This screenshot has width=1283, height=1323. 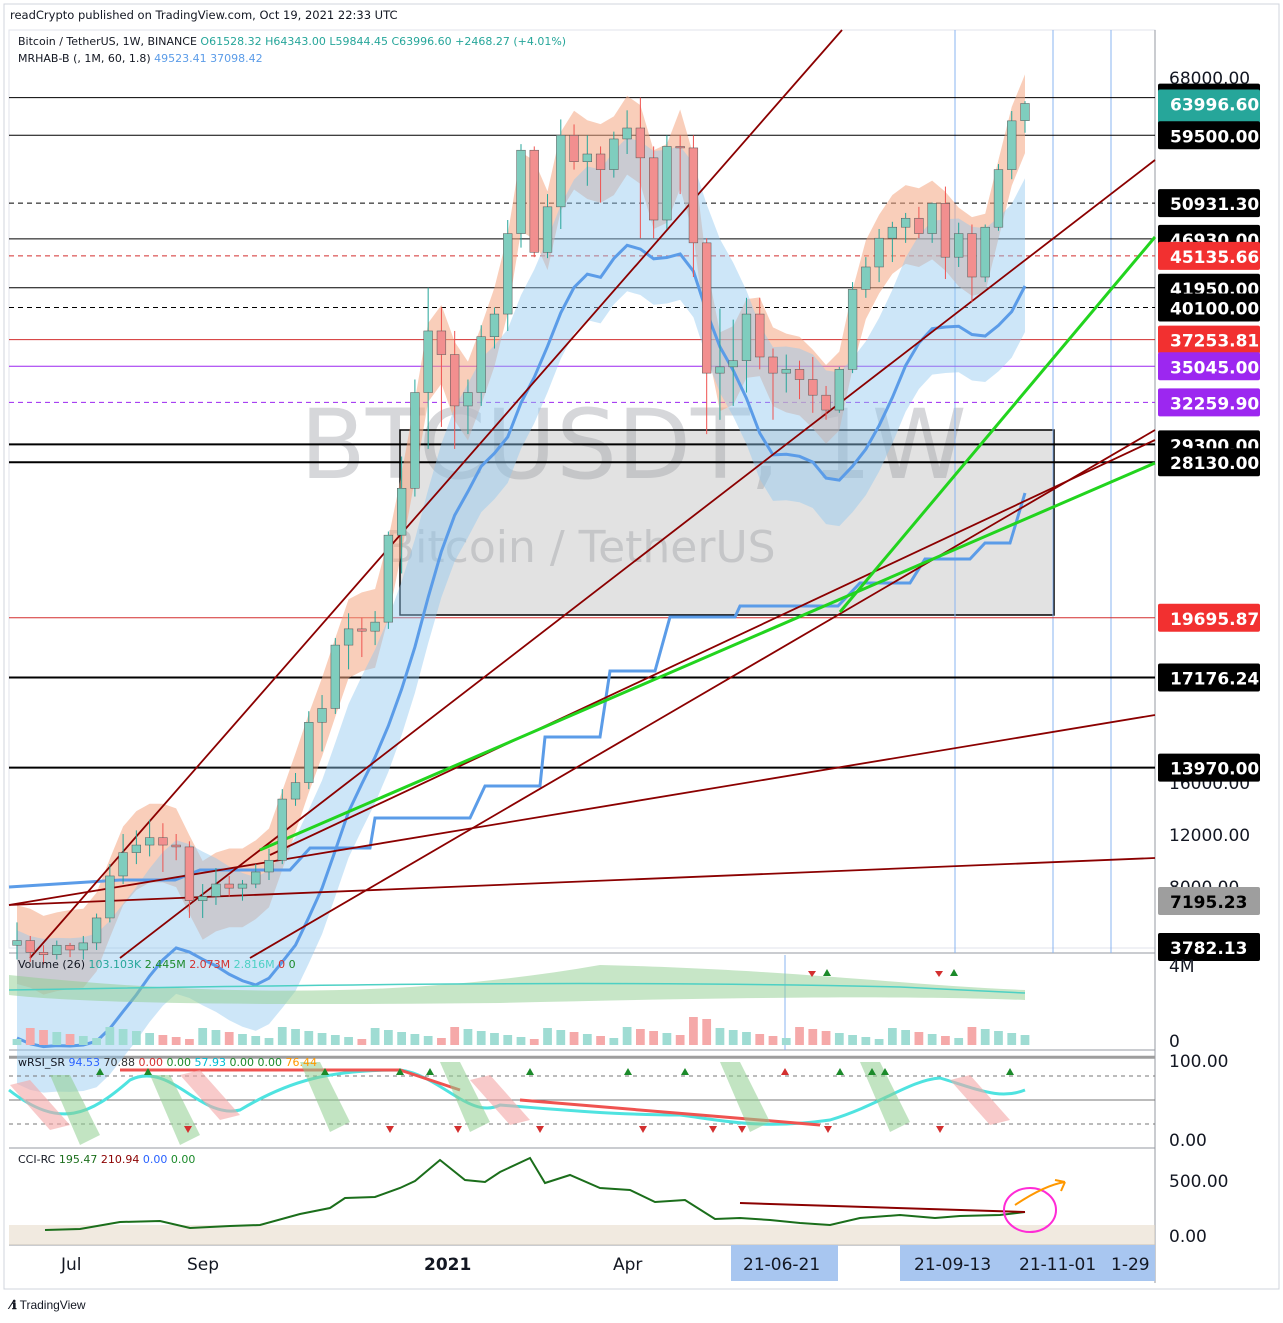 I want to click on price-label-text: 45135.66, so click(x=1214, y=258).